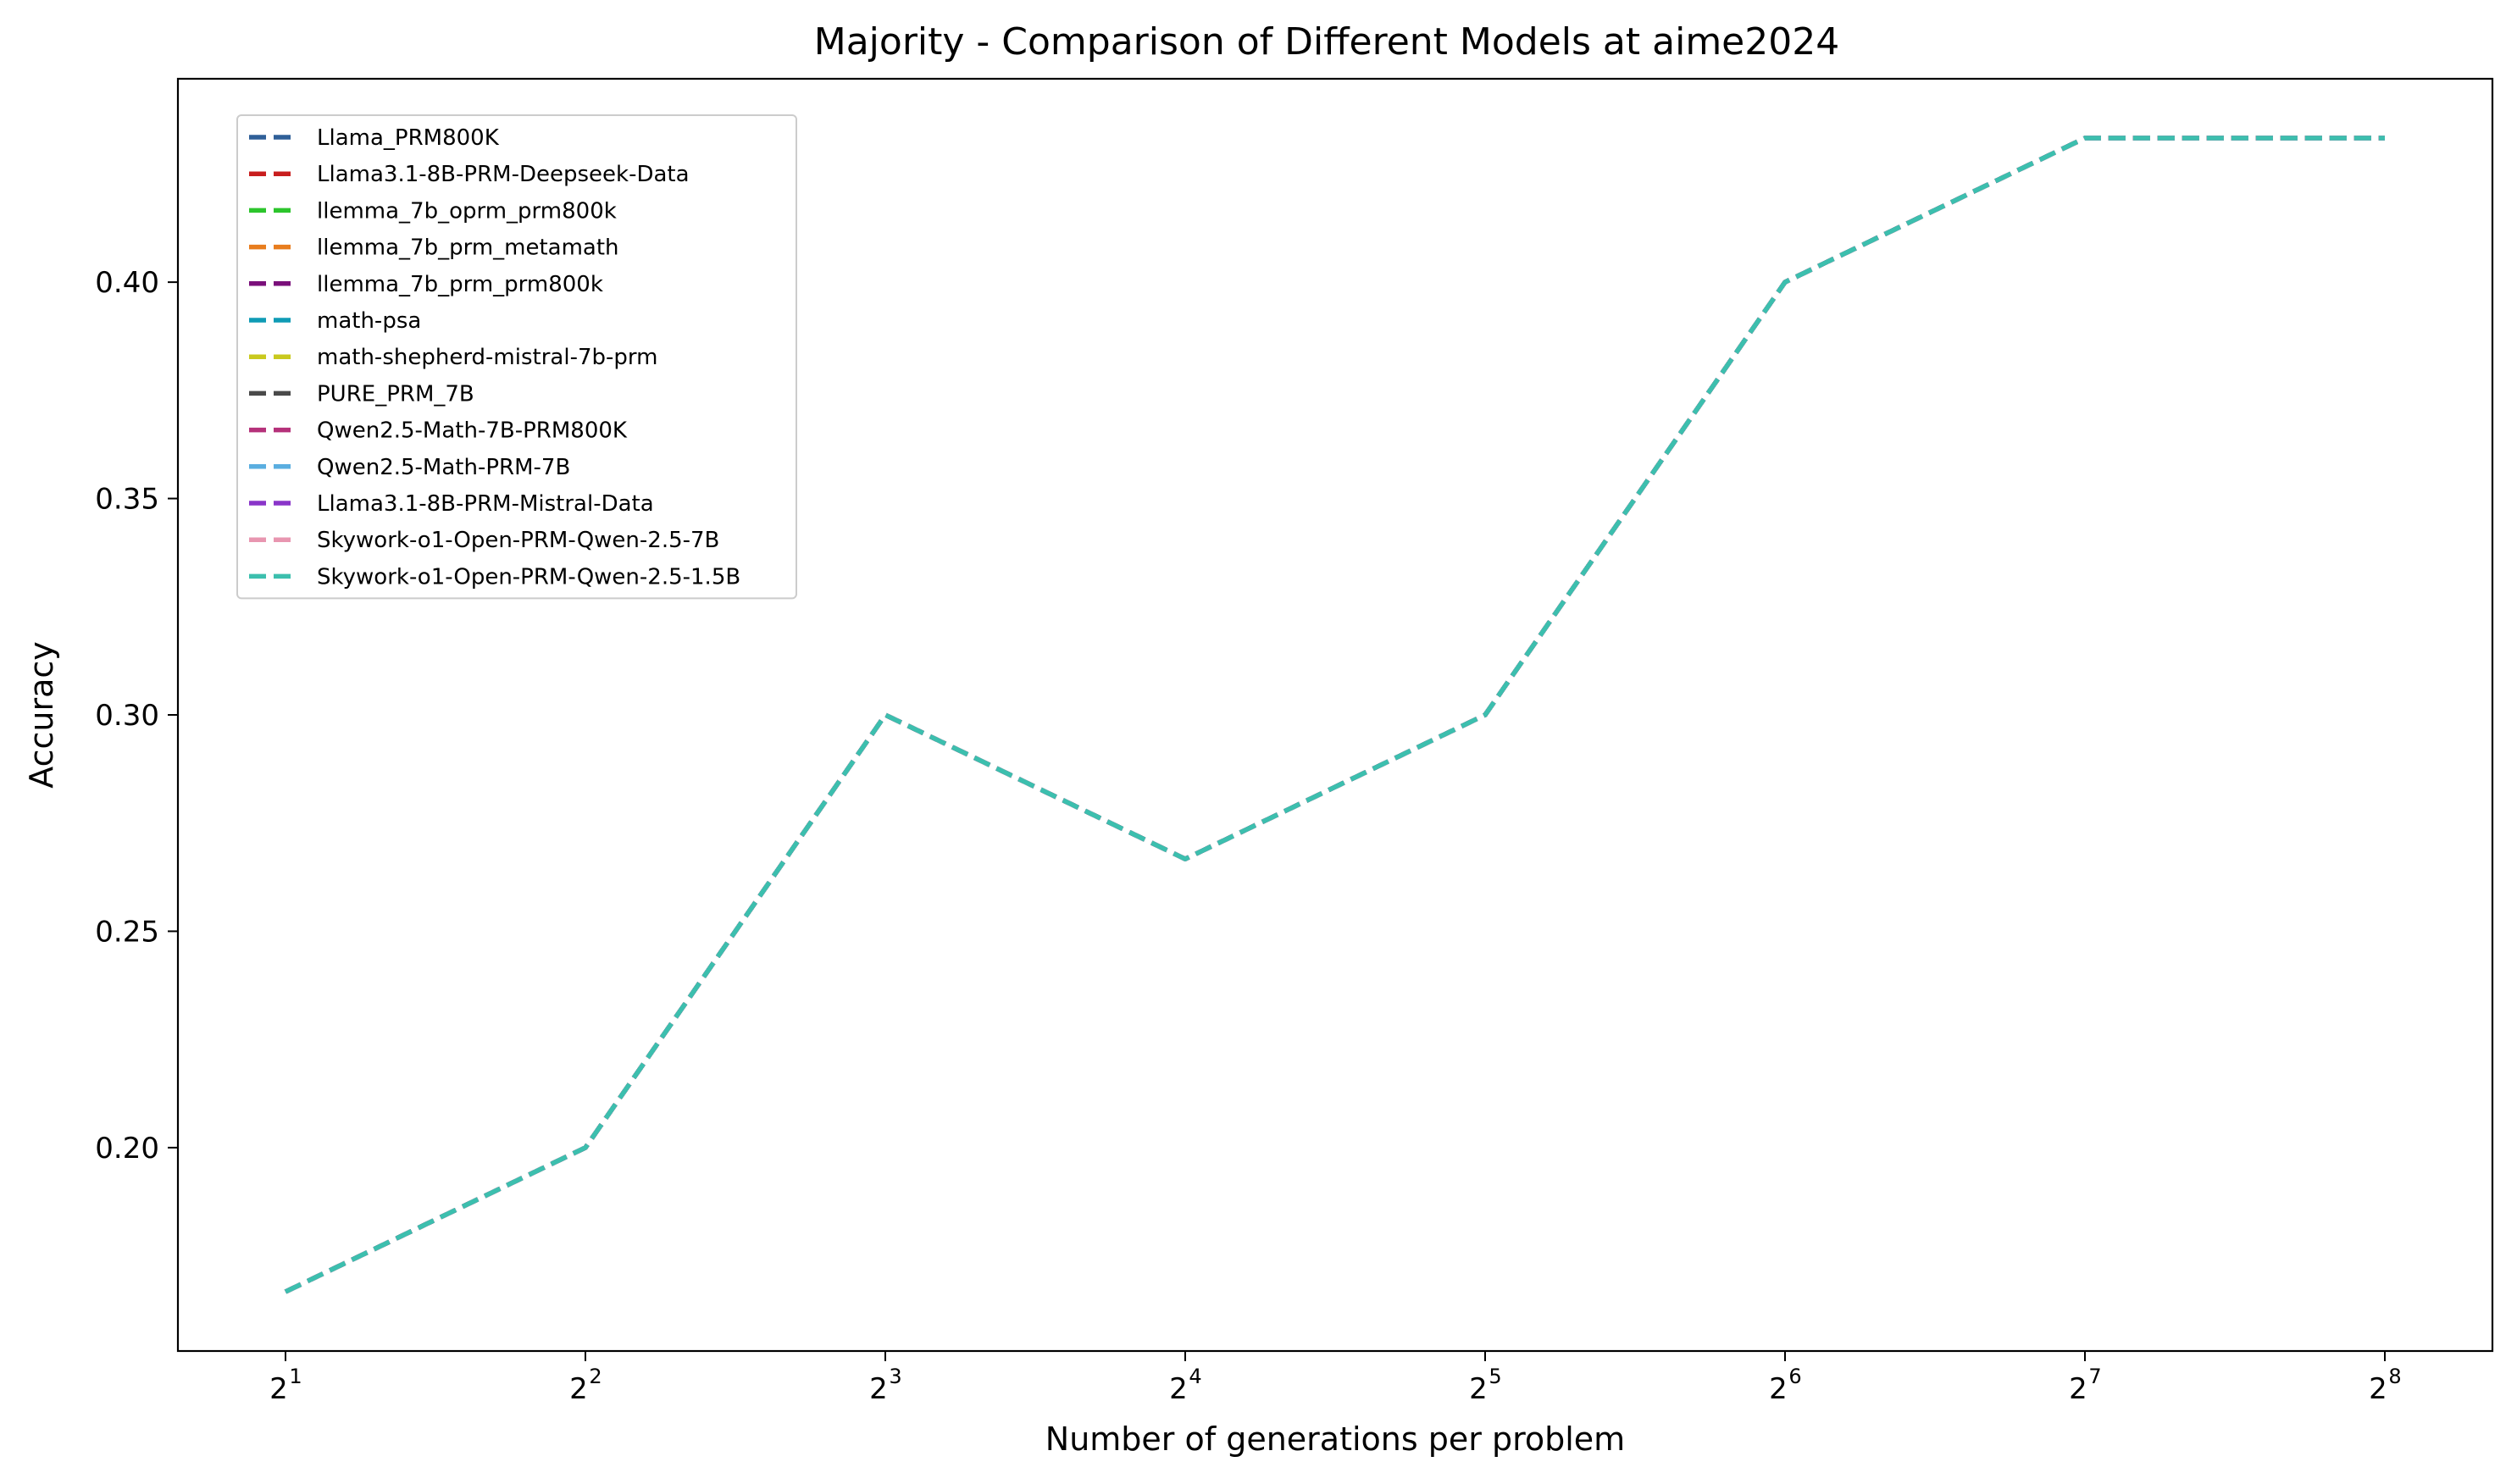  I want to click on y-tick-label: 0.30, so click(127, 716).